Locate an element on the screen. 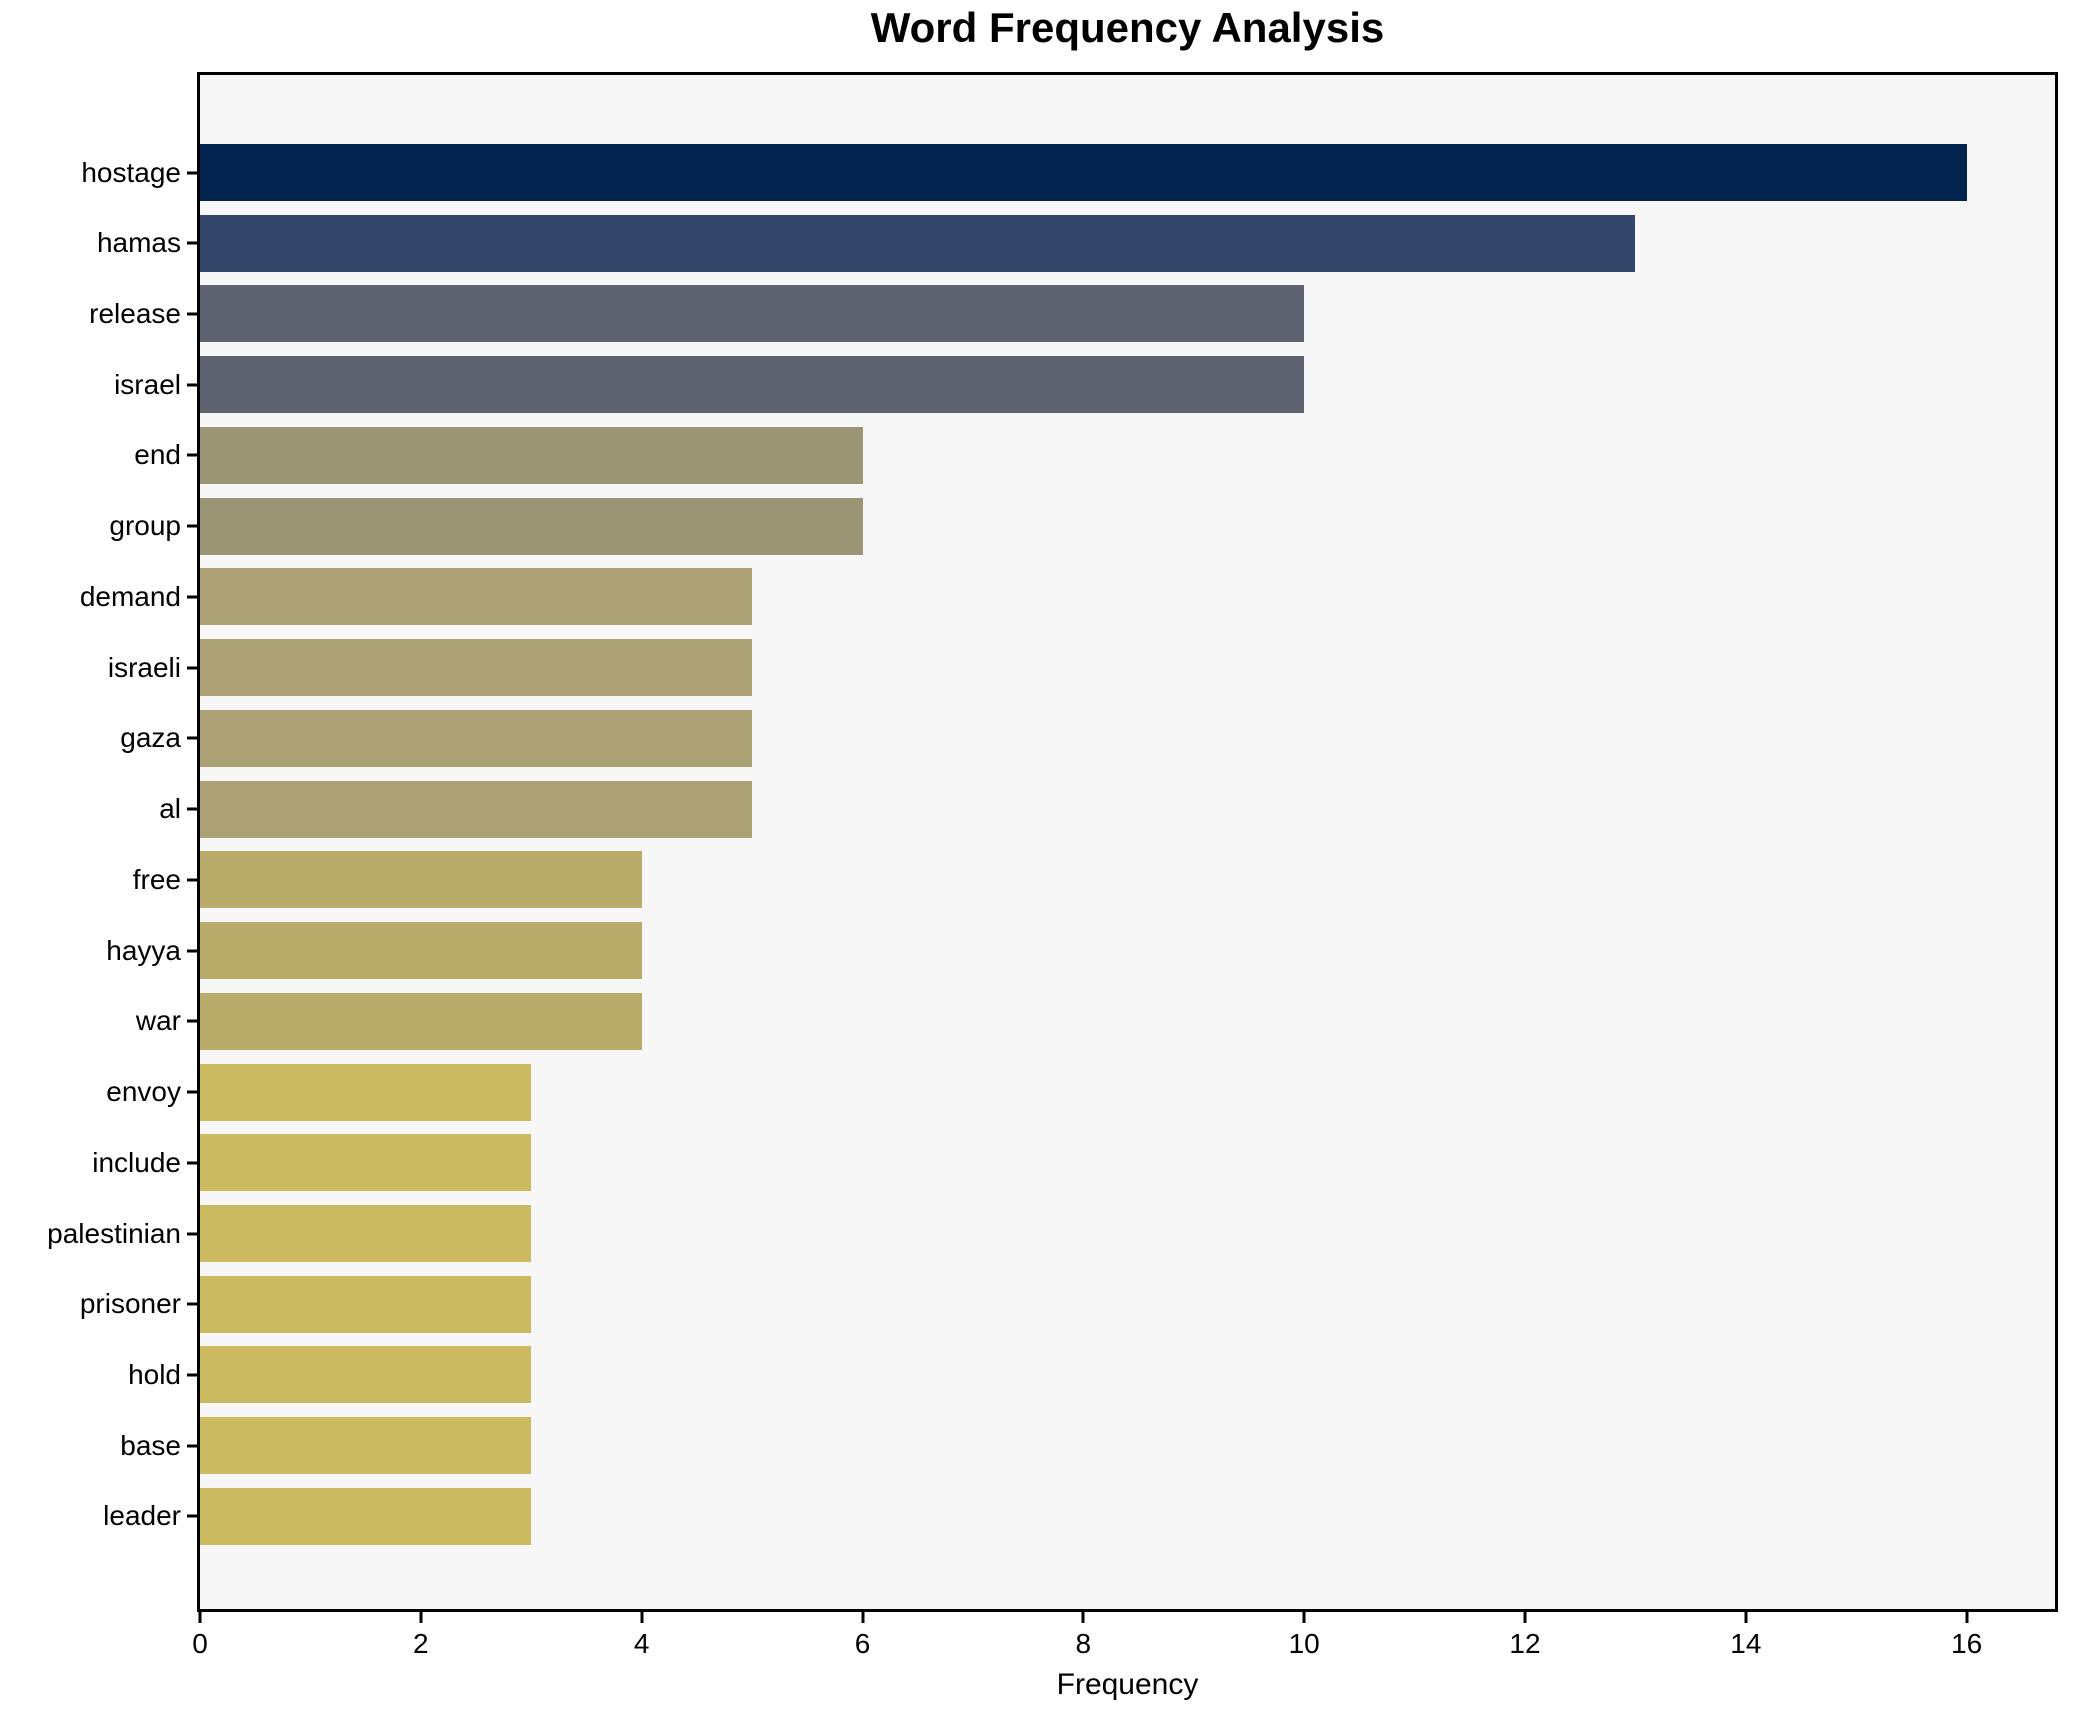 This screenshot has height=1722, width=2078. bar-row: hostage is located at coordinates (1068, 172).